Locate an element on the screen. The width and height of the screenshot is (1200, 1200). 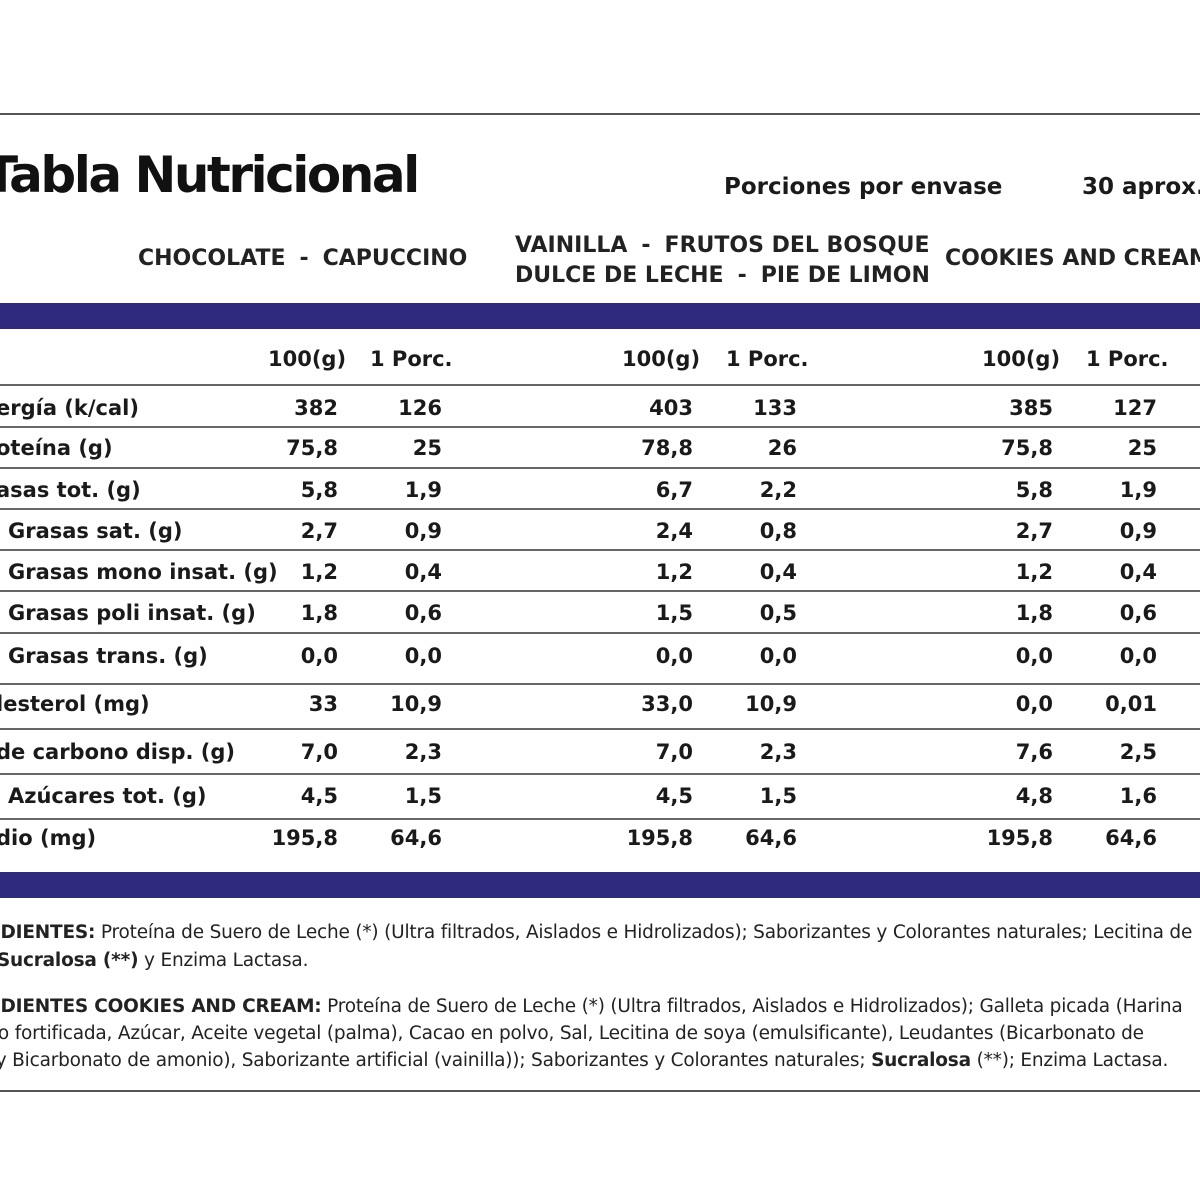
row-value: 7,6 is located at coordinates (1034, 752).